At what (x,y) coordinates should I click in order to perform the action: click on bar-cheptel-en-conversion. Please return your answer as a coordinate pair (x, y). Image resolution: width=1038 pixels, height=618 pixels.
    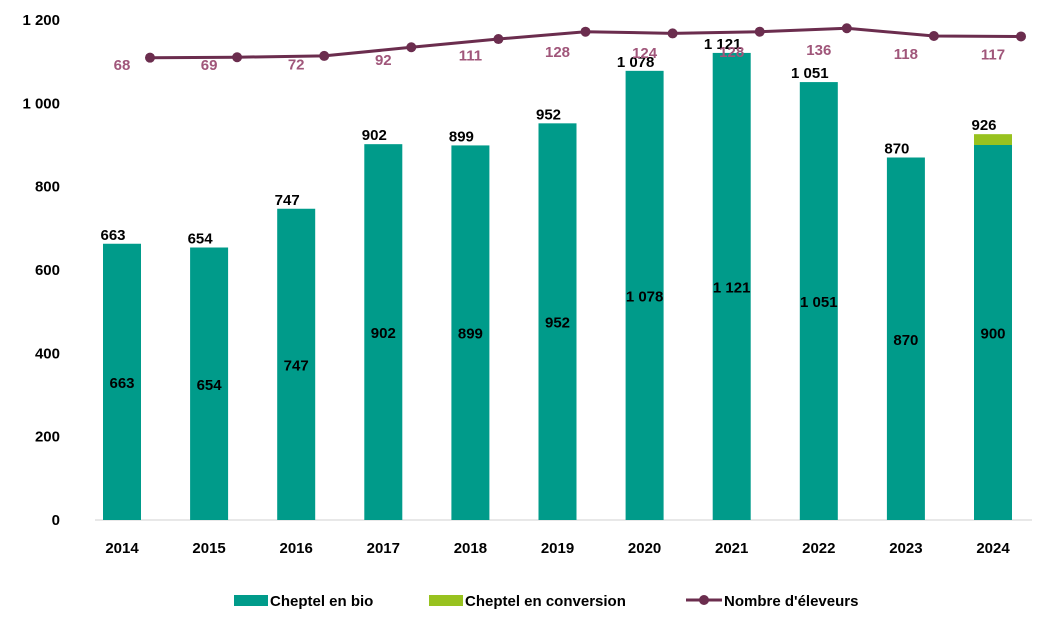
    Looking at the image, I should click on (993, 139).